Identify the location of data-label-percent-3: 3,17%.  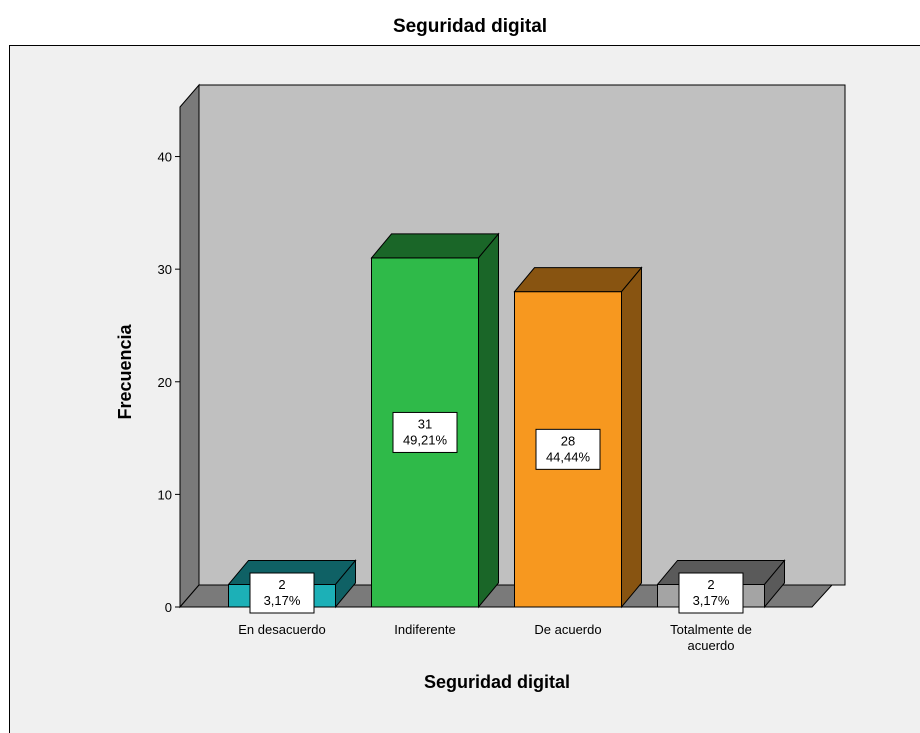
(711, 600).